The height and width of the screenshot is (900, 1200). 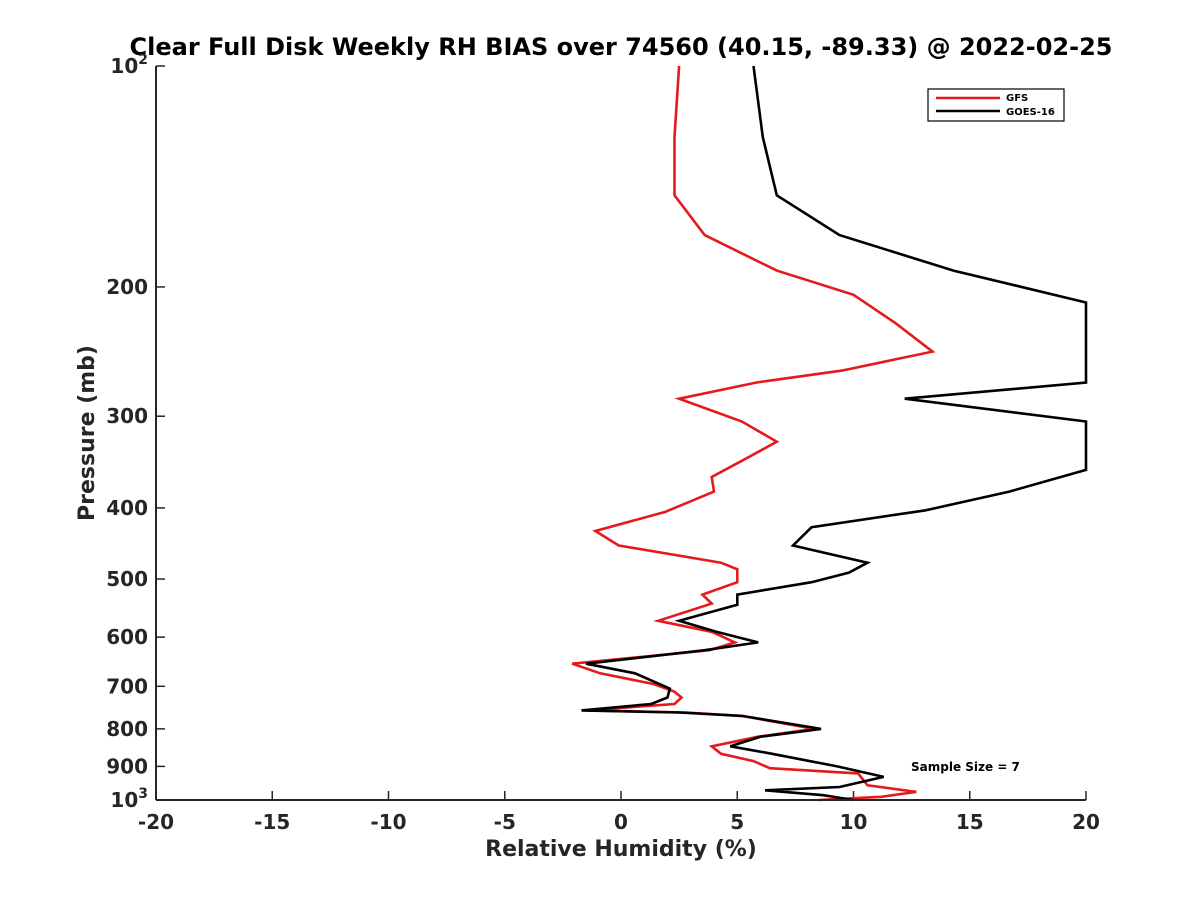 I want to click on y-tick-label: 500, so click(x=127, y=579).